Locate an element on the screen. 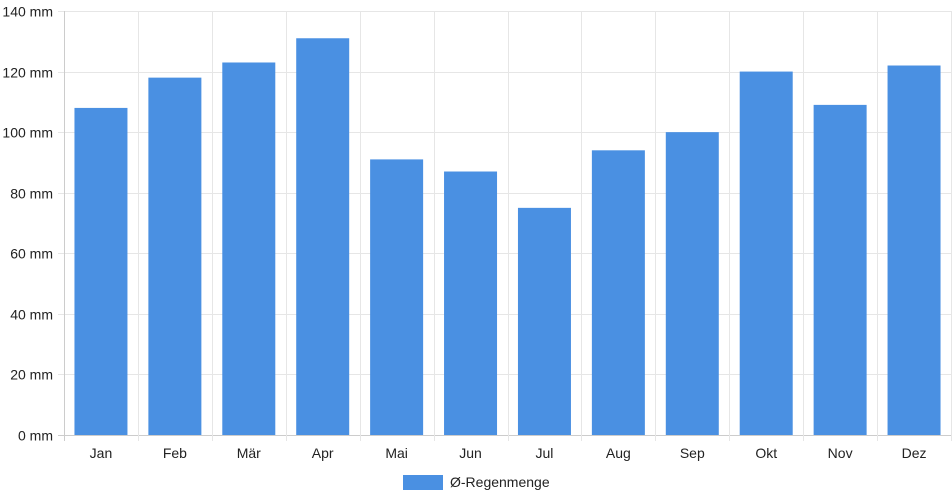 The height and width of the screenshot is (500, 952). y-tick-label: 100 mm is located at coordinates (27, 133).